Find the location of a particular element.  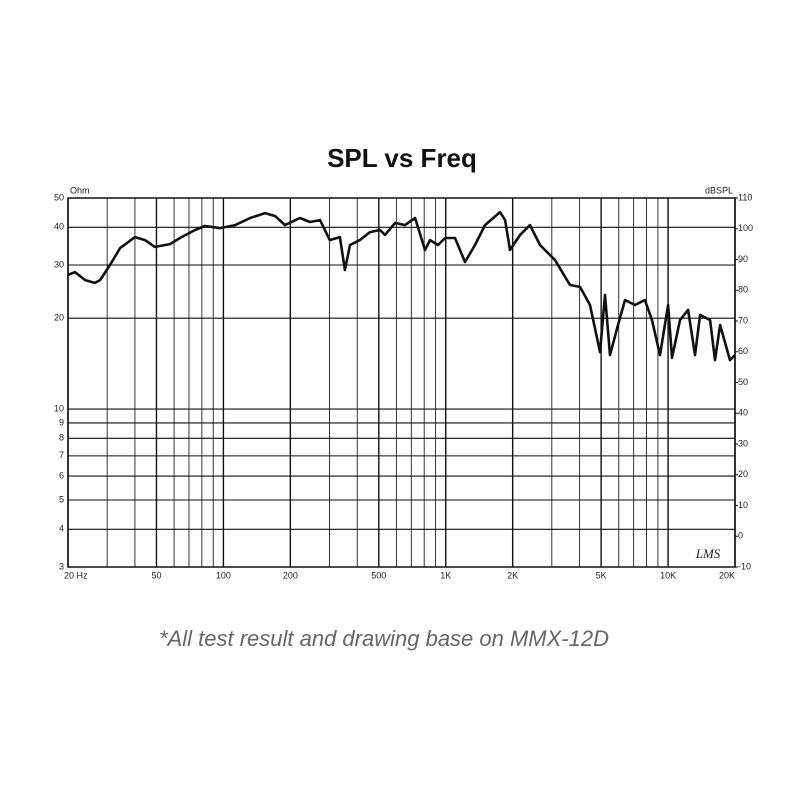

x-tick-label: 20K is located at coordinates (727, 575).